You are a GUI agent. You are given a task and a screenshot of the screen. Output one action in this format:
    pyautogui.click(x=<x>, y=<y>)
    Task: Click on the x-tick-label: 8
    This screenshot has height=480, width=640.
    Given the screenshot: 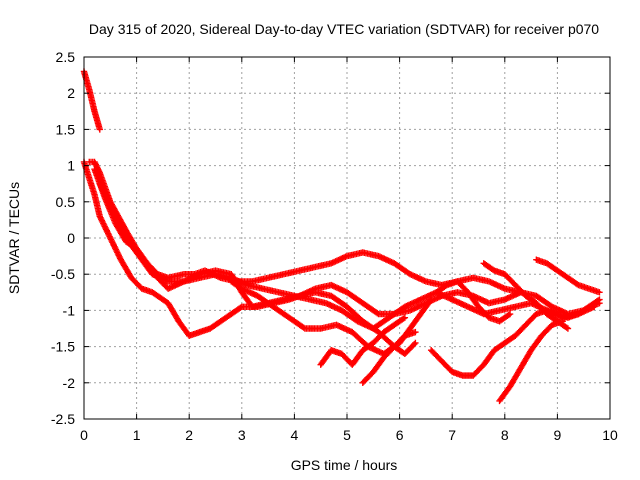 What is the action you would take?
    pyautogui.click(x=505, y=435)
    